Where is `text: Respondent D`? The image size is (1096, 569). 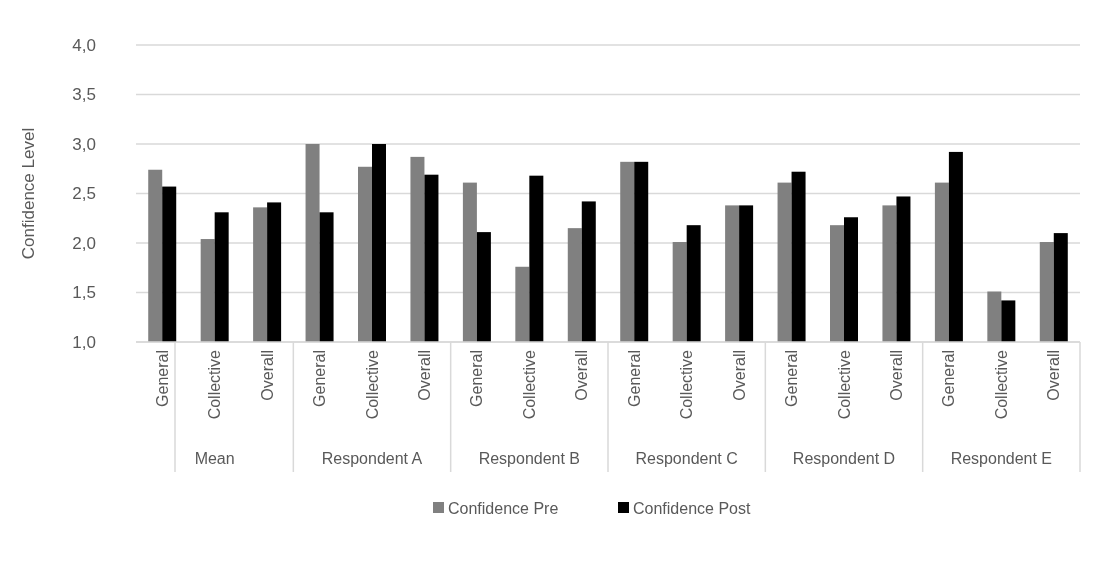 text: Respondent D is located at coordinates (844, 458).